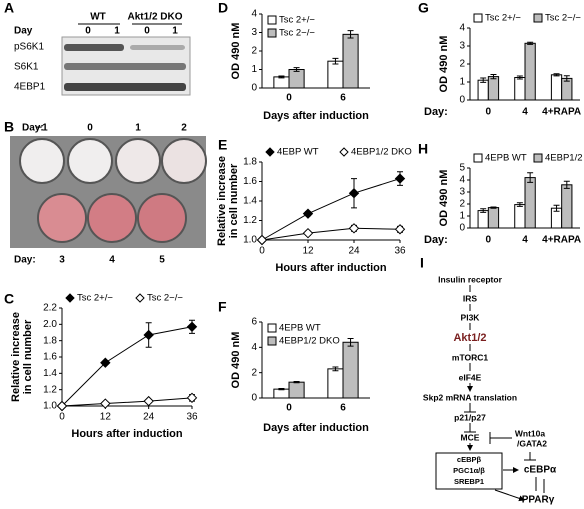 This screenshot has height=509, width=584. What do you see at coordinates (462, 204) in the screenshot?
I see `y-tick-label: 2` at bounding box center [462, 204].